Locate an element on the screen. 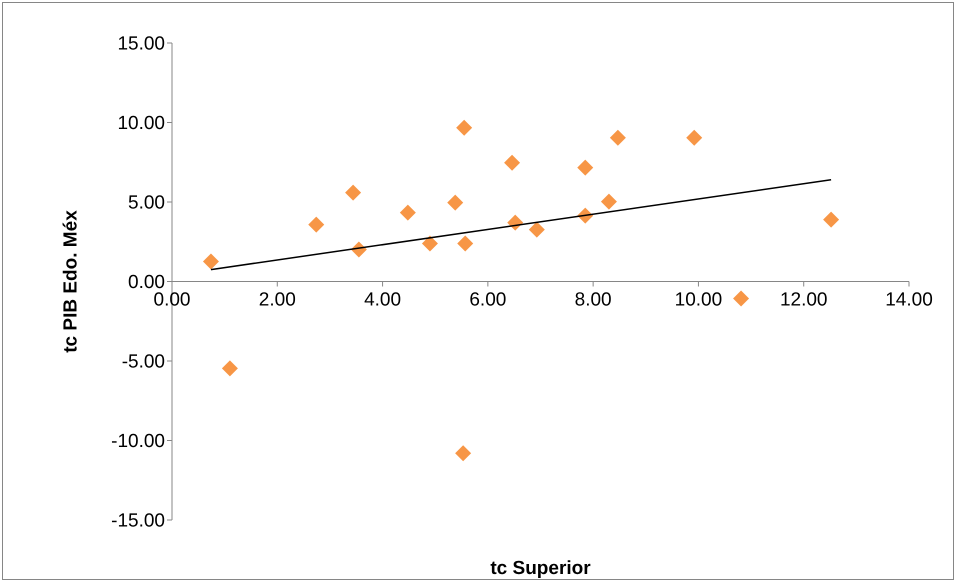  x-tick-label: 6.00 is located at coordinates (487, 300).